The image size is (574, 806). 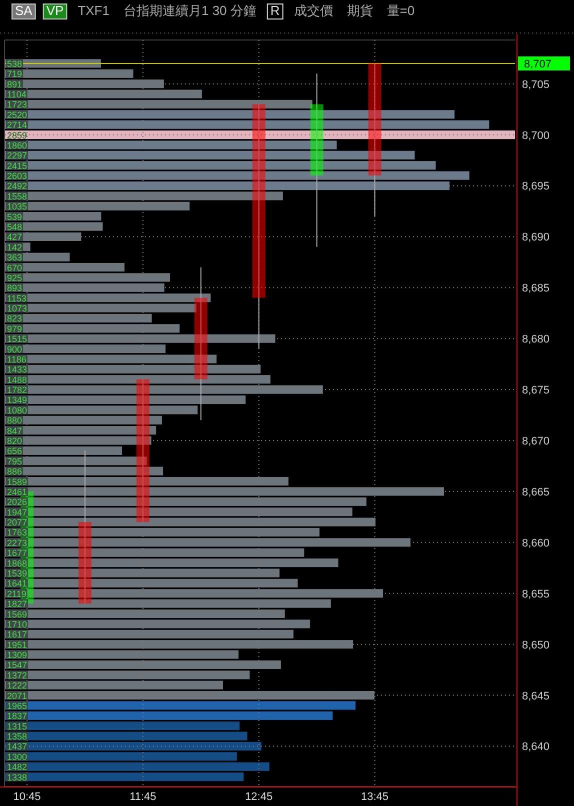 I want to click on data-label: 893, so click(x=14, y=288).